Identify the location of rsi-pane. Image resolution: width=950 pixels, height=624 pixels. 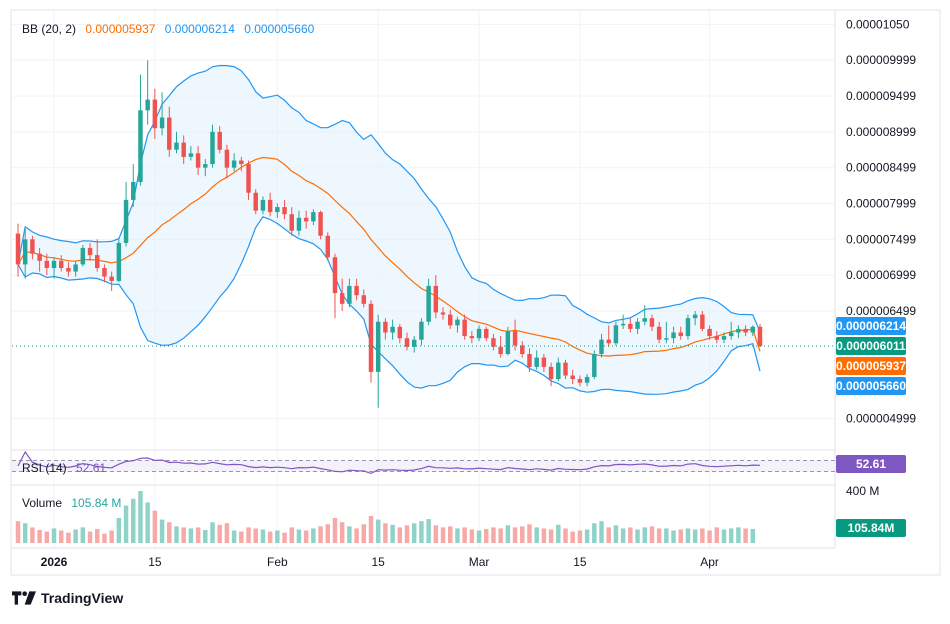
(423, 462).